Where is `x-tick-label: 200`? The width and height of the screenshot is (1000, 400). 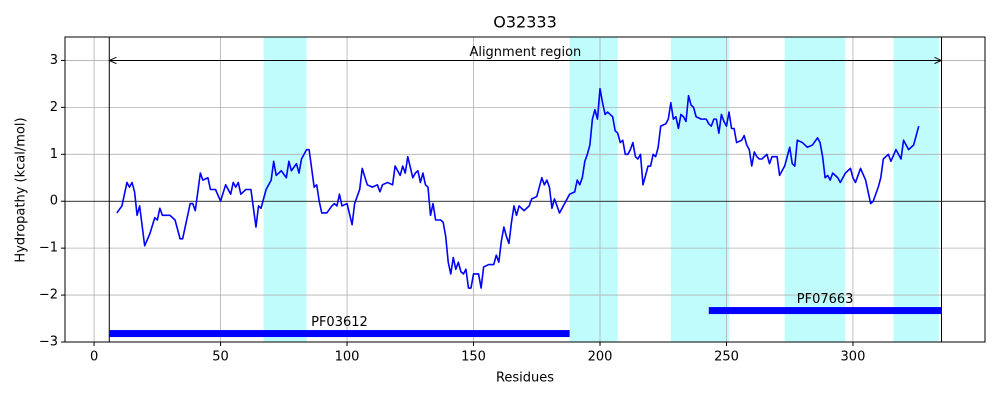
x-tick-label: 200 is located at coordinates (600, 357).